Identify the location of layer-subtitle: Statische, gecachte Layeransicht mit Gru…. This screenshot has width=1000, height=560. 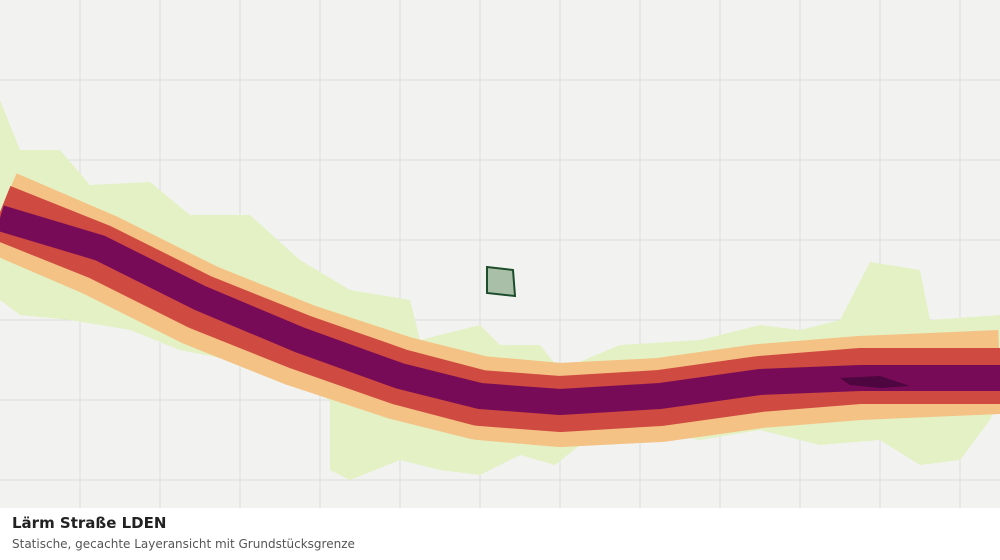
(183, 544).